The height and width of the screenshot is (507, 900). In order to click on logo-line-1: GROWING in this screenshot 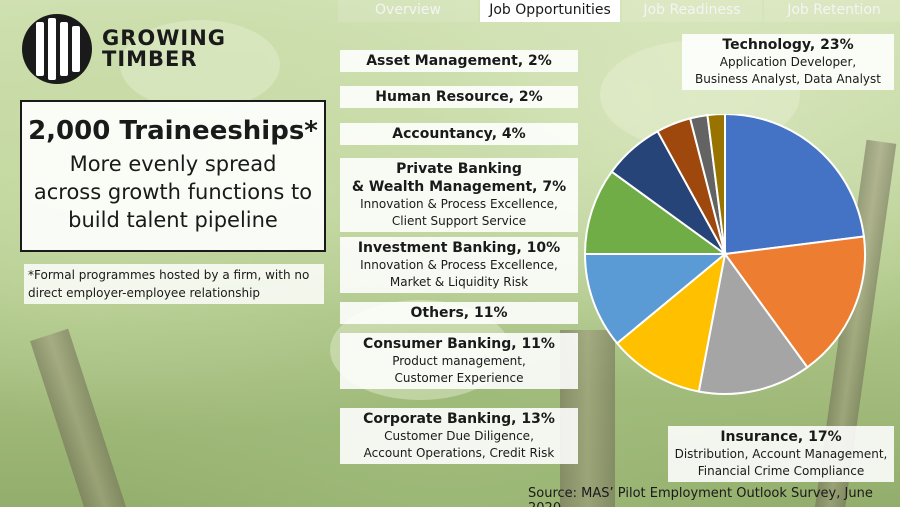, I will do `click(164, 38)`.